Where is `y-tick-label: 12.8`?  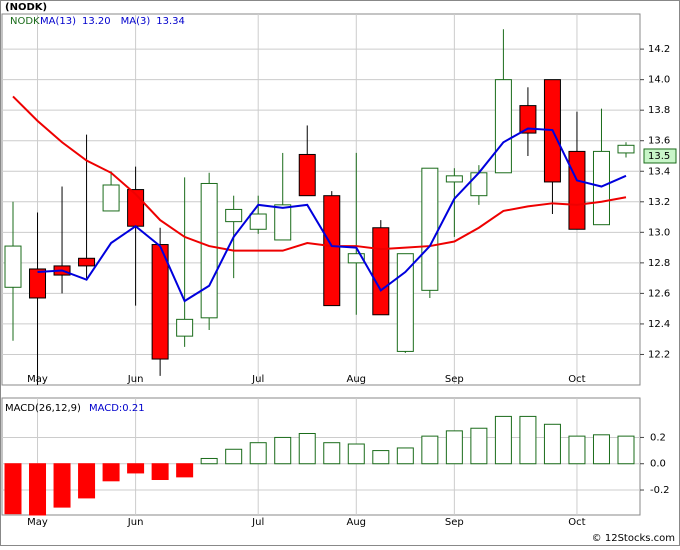
y-tick-label: 12.8 is located at coordinates (659, 263).